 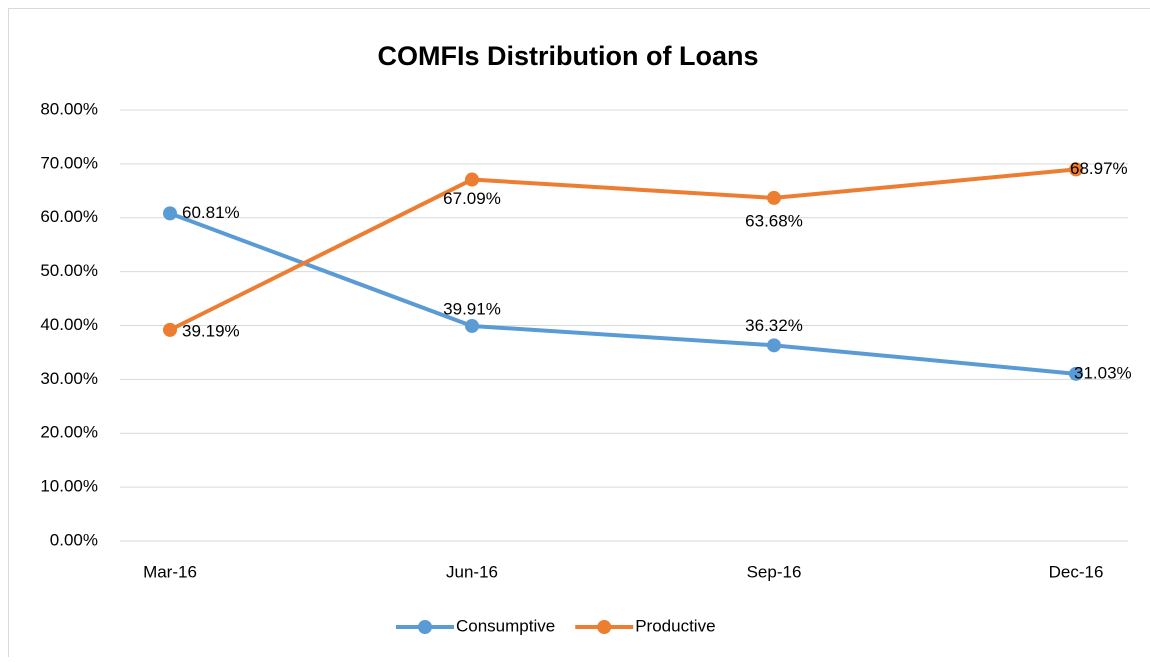 What do you see at coordinates (69, 432) in the screenshot?
I see `y-tick-label: 20.00%` at bounding box center [69, 432].